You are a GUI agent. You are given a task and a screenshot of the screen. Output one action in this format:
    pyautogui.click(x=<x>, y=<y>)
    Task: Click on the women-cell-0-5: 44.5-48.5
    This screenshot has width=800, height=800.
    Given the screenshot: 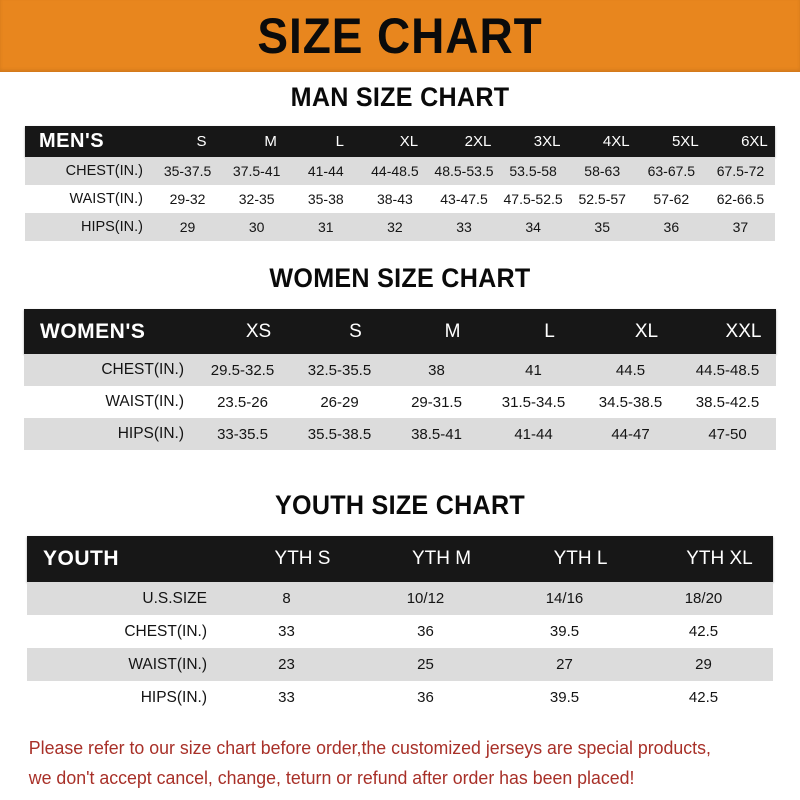 What is the action you would take?
    pyautogui.click(x=727, y=370)
    